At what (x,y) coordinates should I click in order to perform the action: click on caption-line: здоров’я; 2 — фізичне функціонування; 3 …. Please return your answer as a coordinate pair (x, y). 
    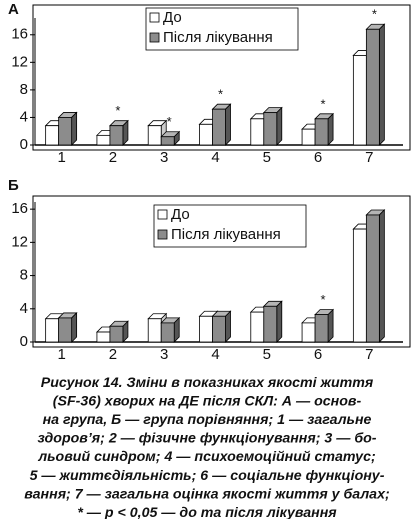
    Looking at the image, I should click on (206, 439).